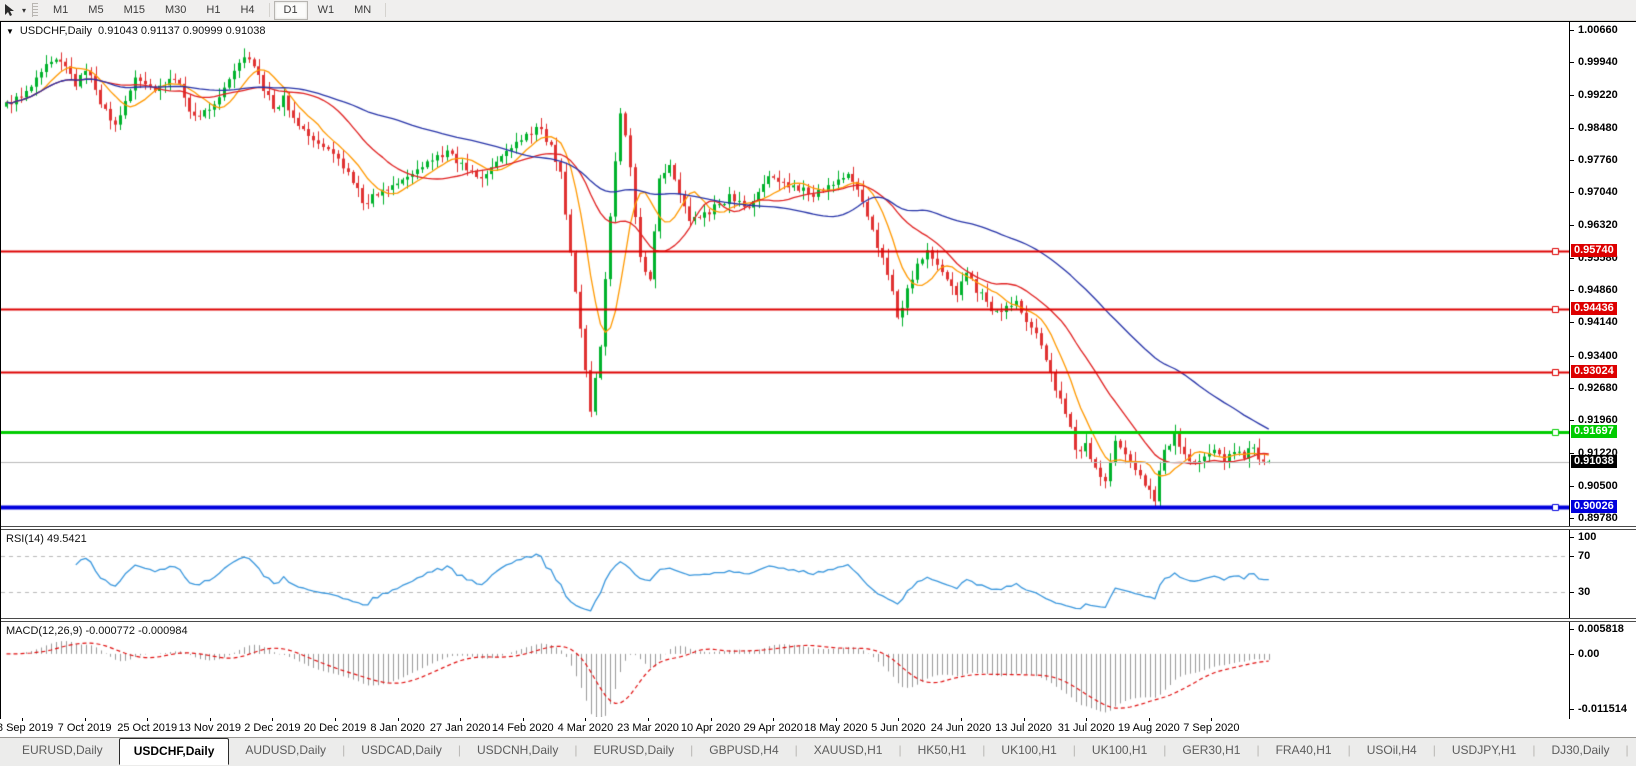 This screenshot has height=766, width=1636. I want to click on cursor-dropdown-caret: ▾, so click(23, 10).